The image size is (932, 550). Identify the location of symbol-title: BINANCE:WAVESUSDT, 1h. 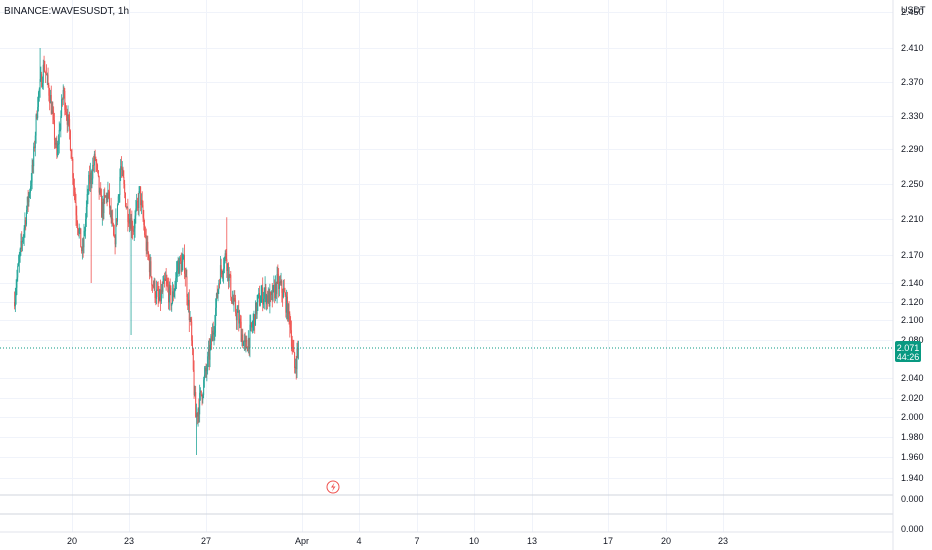
(66, 11).